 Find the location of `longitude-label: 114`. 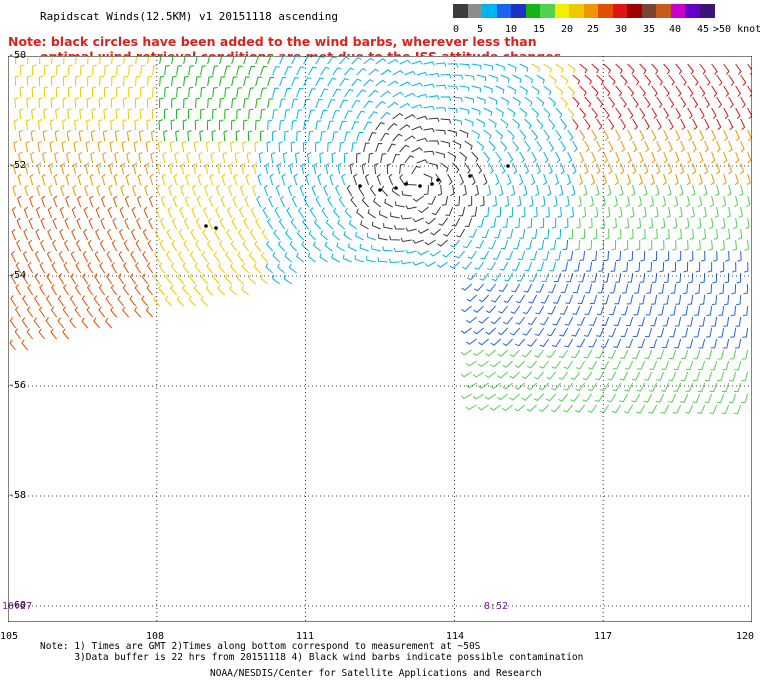

longitude-label: 114 is located at coordinates (455, 636).